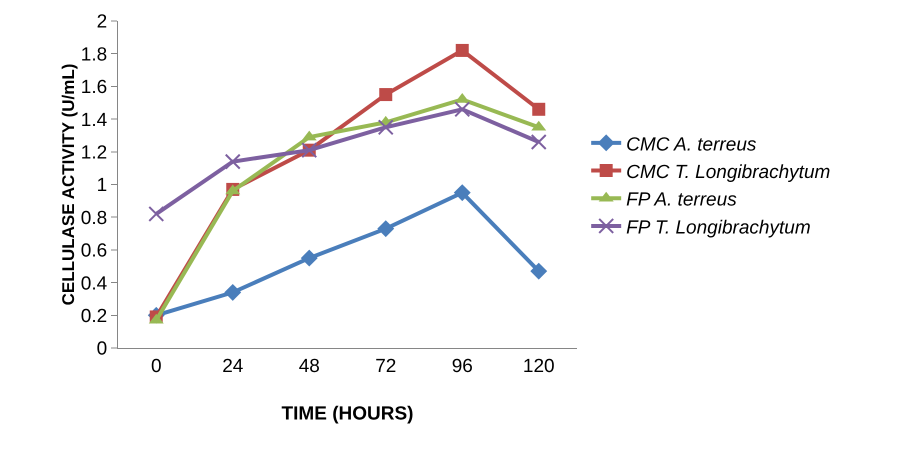 The width and height of the screenshot is (907, 460). I want to click on x-tick-label: 72, so click(385, 366).